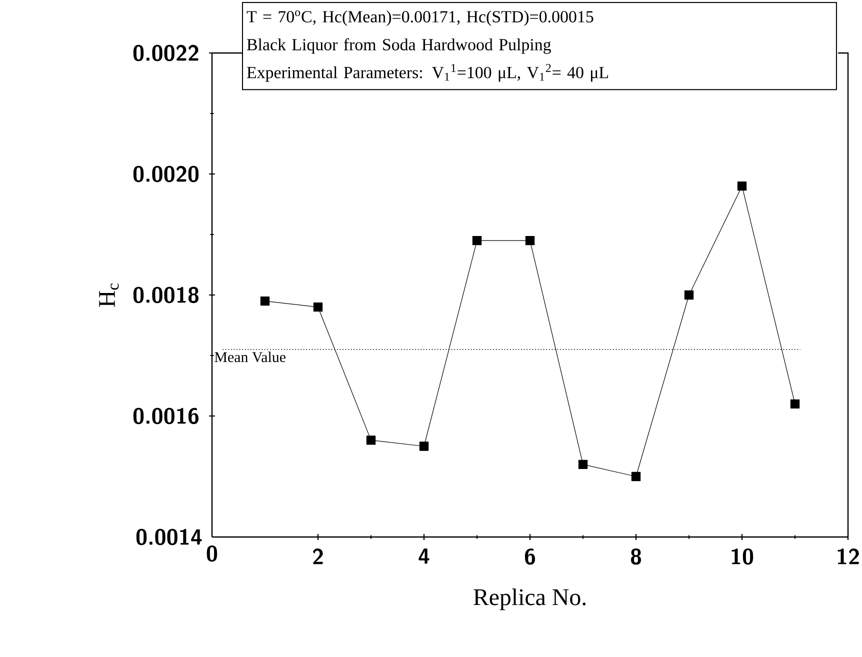 The image size is (862, 657). What do you see at coordinates (212, 553) in the screenshot?
I see `x-tick-label: 0` at bounding box center [212, 553].